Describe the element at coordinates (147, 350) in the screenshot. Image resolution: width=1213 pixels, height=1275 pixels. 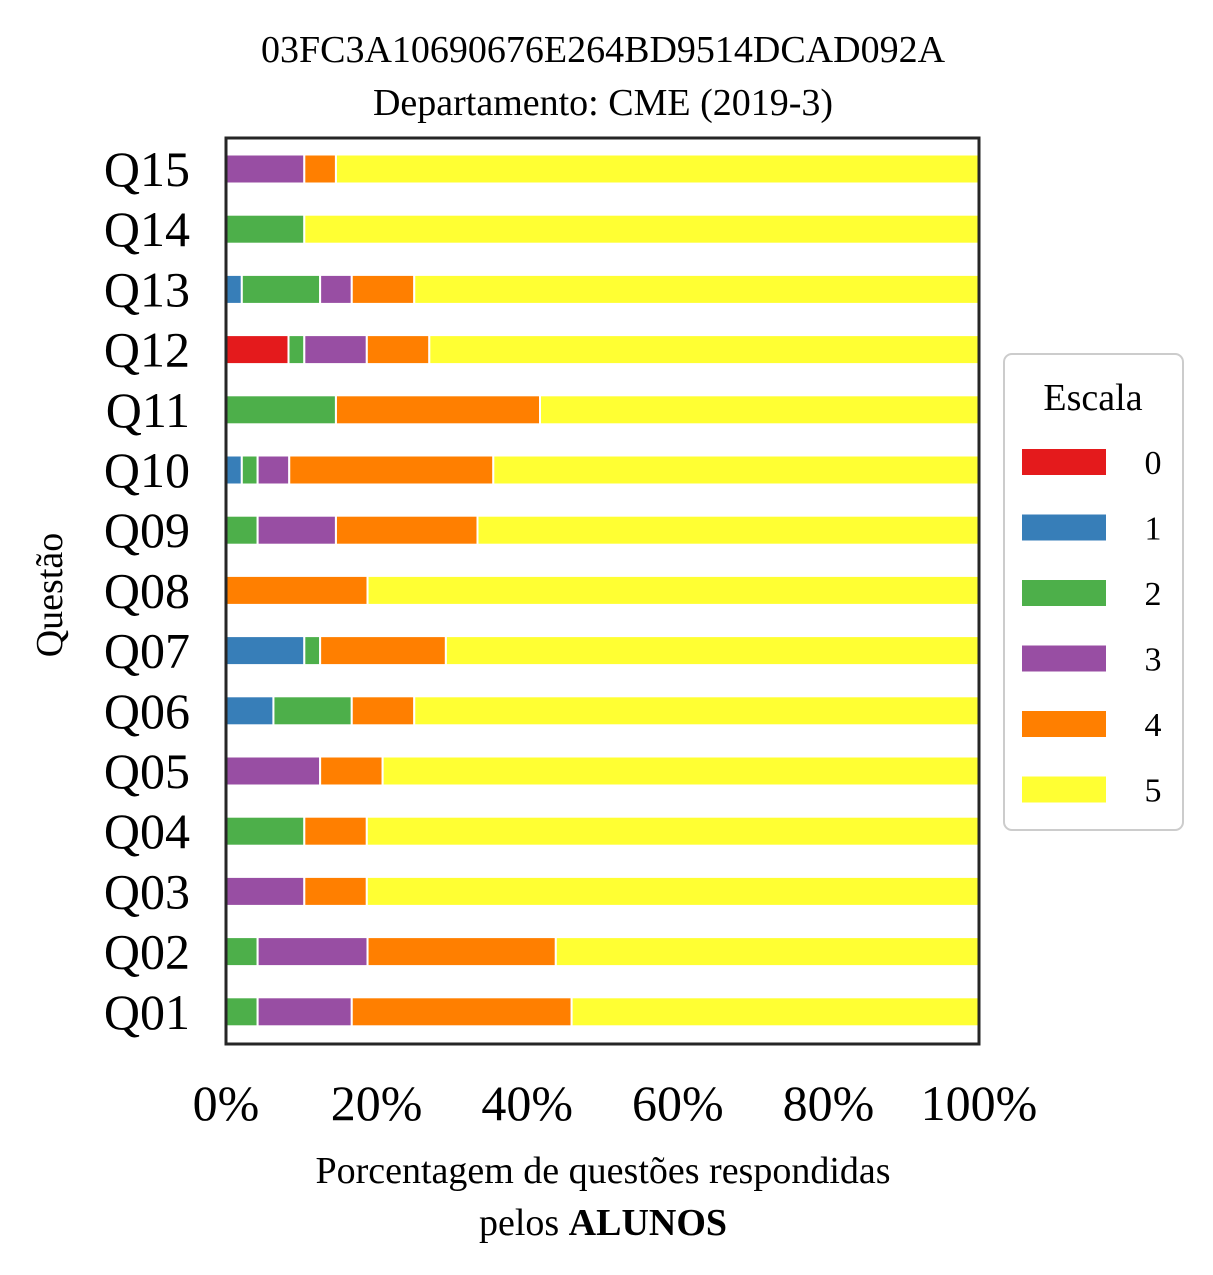
I see `y-tick-label-q12: Q12` at that location.